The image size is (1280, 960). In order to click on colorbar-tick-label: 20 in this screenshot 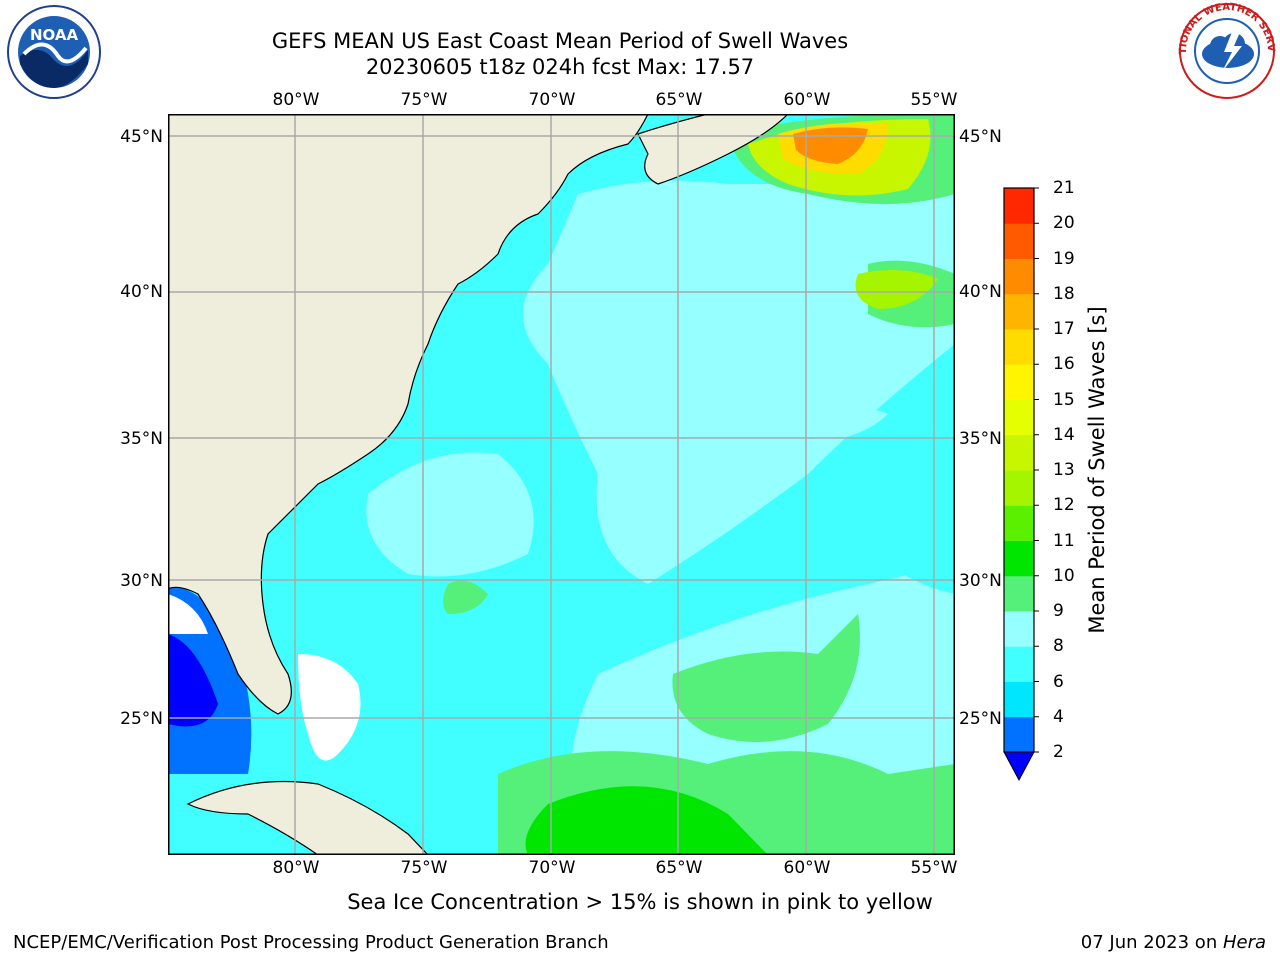, I will do `click(1064, 223)`.